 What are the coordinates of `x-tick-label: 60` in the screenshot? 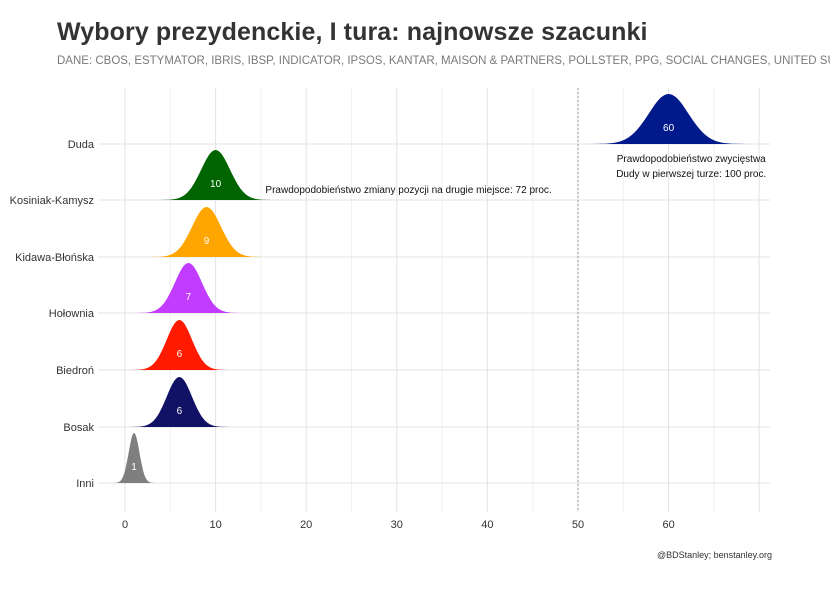 It's located at (668, 525).